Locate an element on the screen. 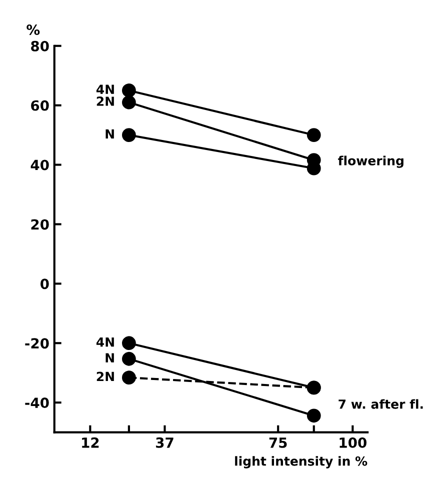 The width and height of the screenshot is (435, 483). y-tick-label: -20 is located at coordinates (37, 343).